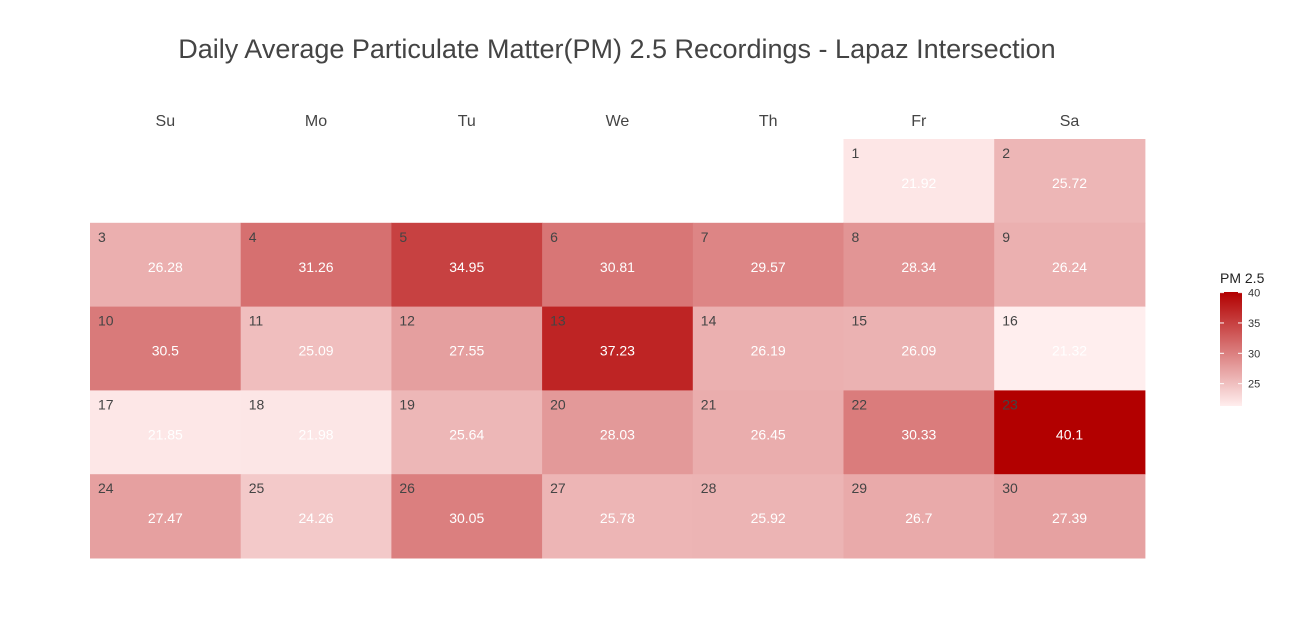 The width and height of the screenshot is (1292, 625). I want to click on day-number-label: 7, so click(705, 237).